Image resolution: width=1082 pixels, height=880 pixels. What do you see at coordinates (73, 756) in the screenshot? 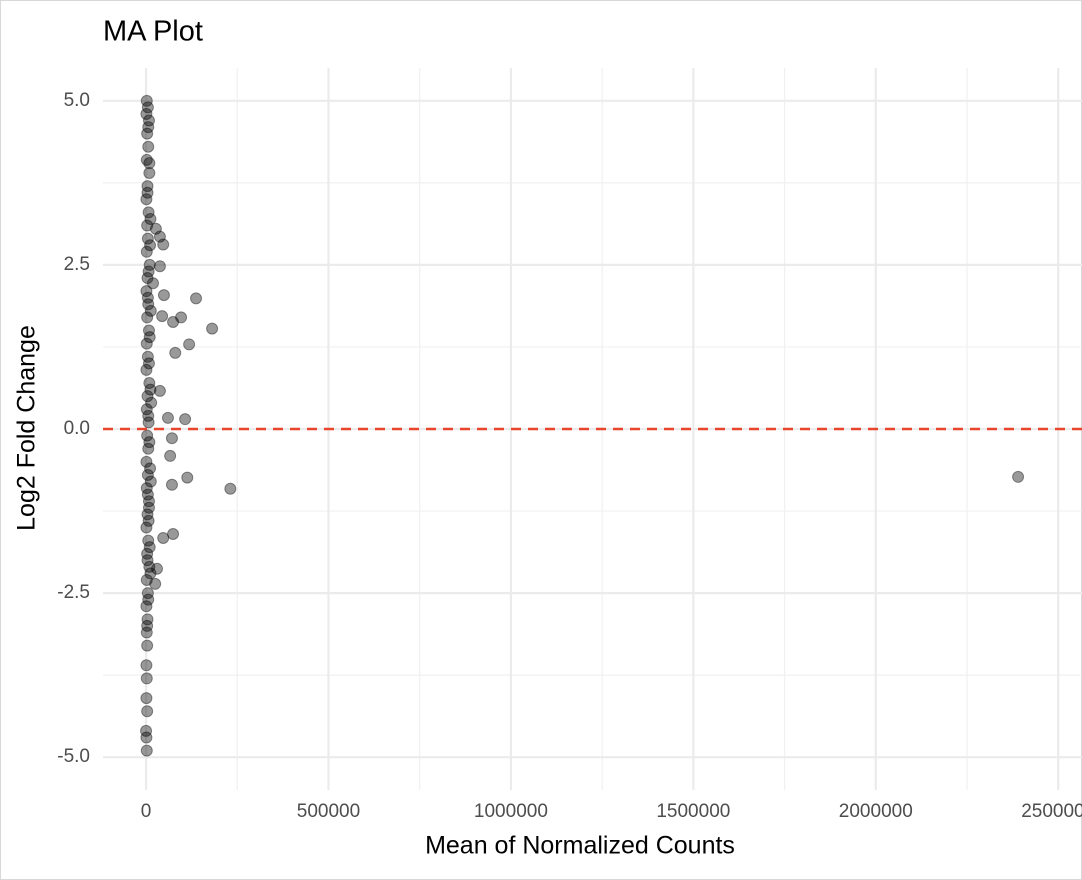
I see `y-tick-label: -5.0` at bounding box center [73, 756].